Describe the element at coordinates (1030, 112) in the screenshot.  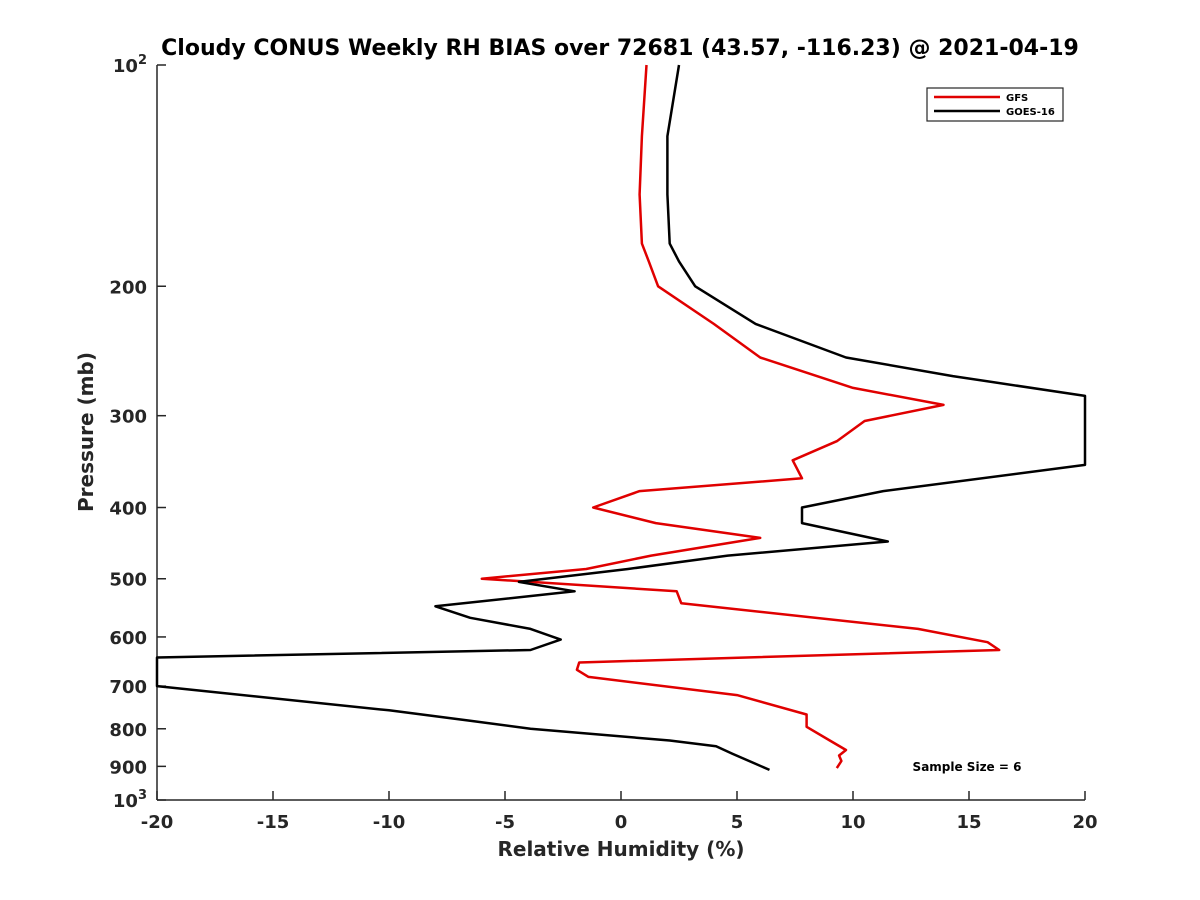
I see `legend-label-goes16: GOES-16` at that location.